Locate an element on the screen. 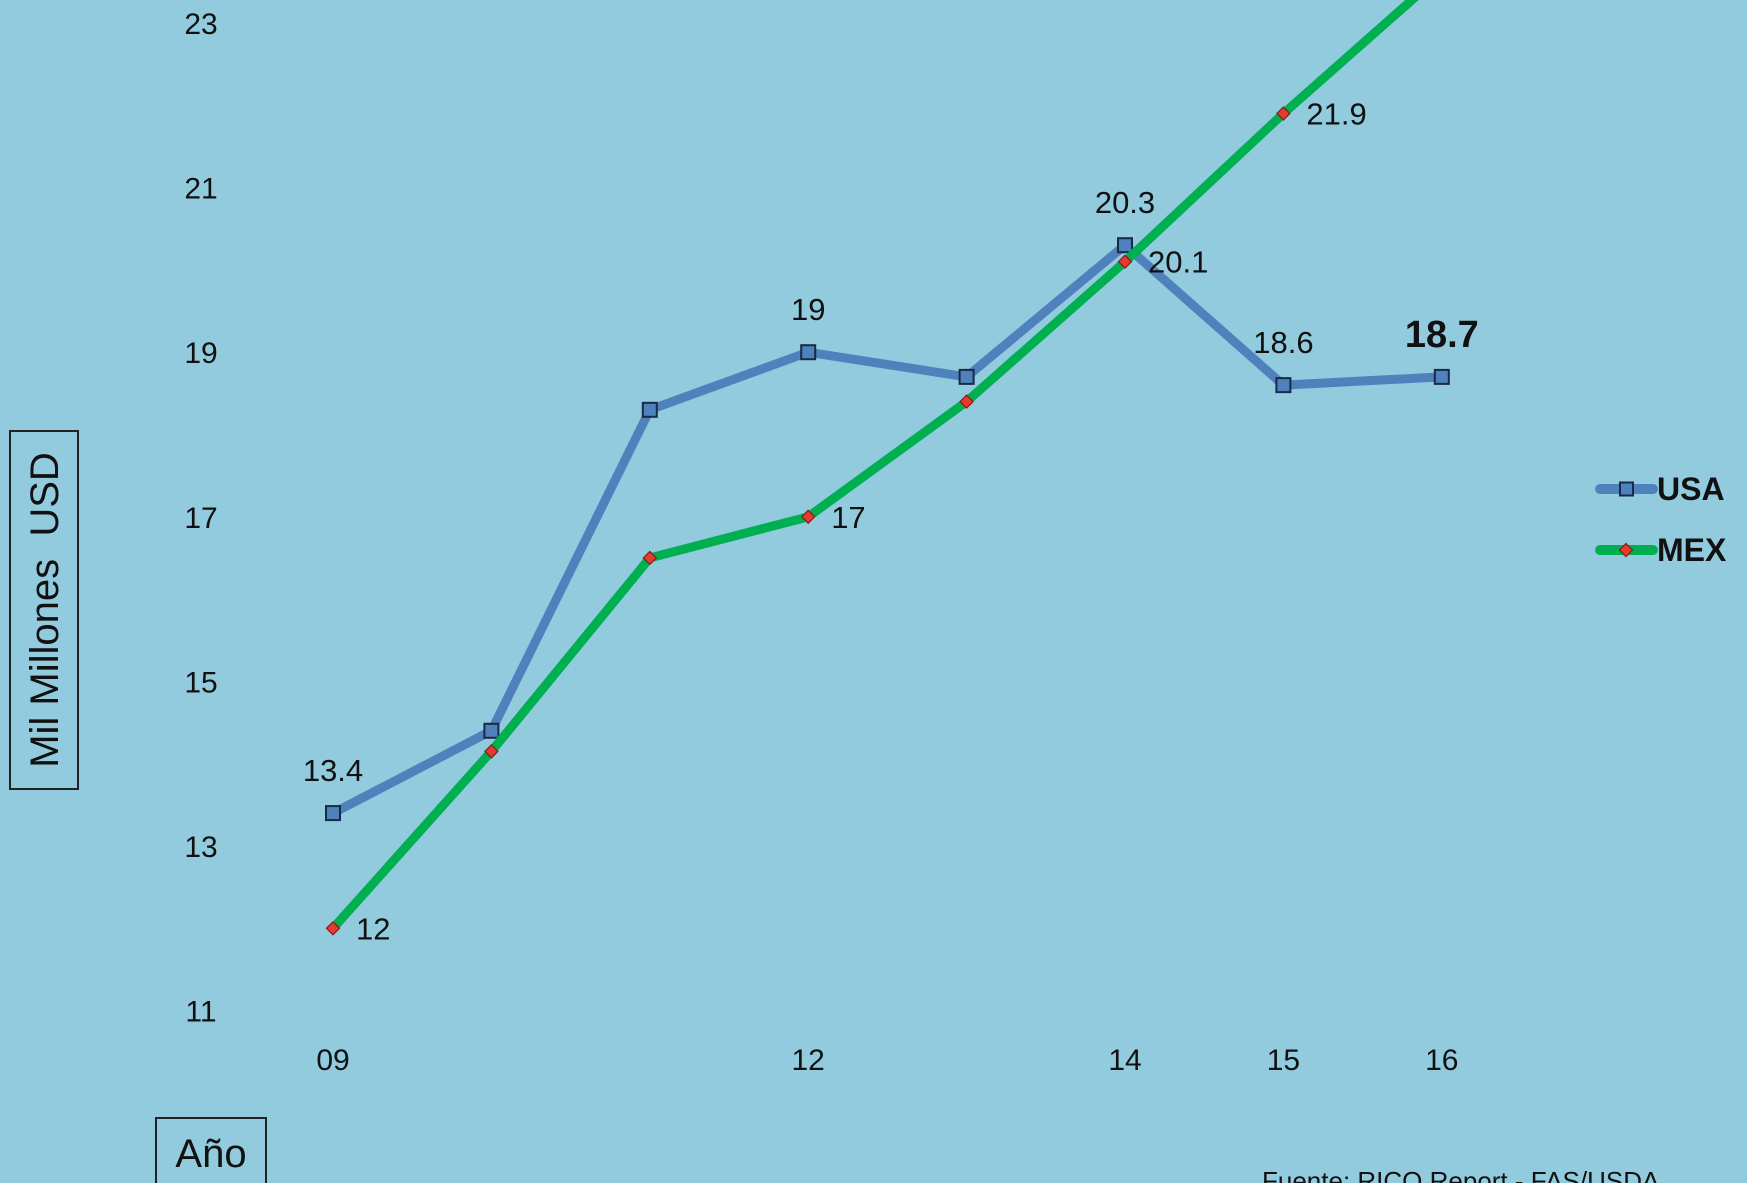 Image resolution: width=1747 pixels, height=1183 pixels. x-tick-label: 15 is located at coordinates (1283, 1060).